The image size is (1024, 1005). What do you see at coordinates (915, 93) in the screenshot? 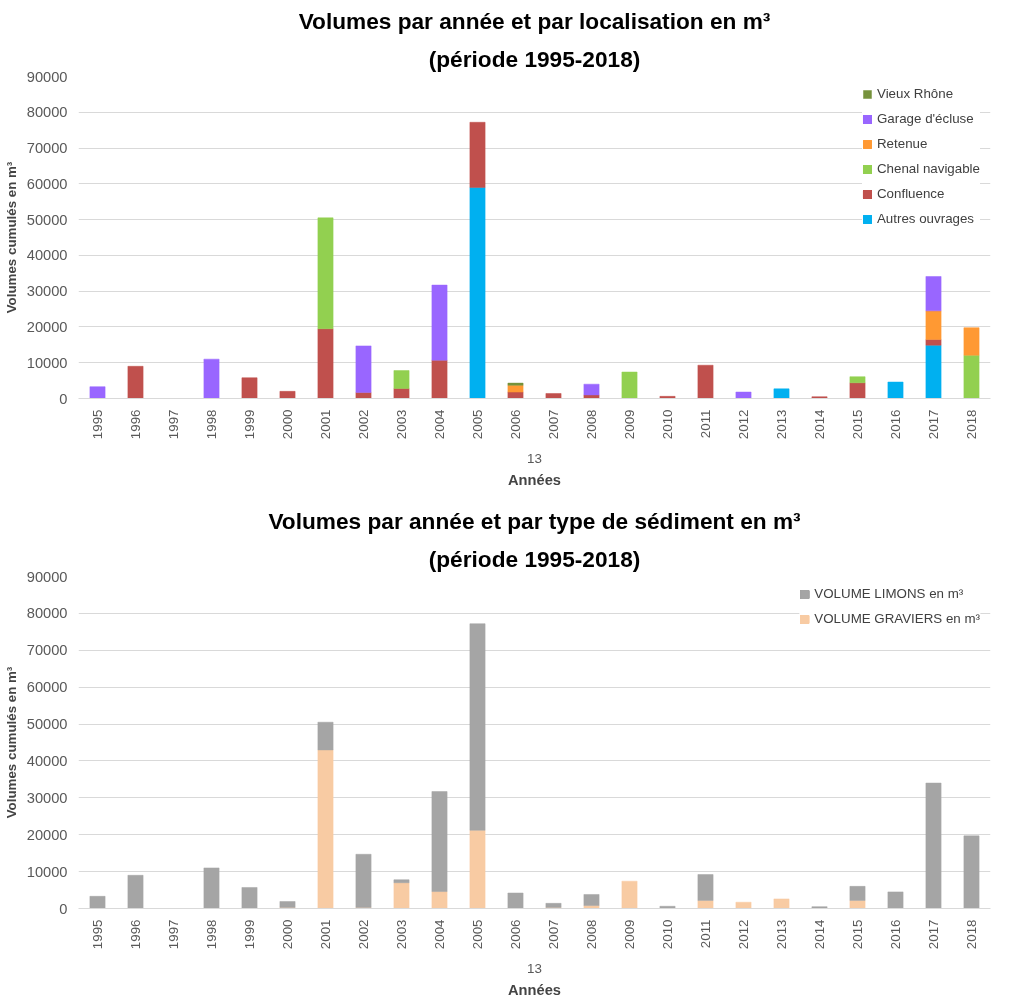
I see `legend-label: Vieux Rhône` at bounding box center [915, 93].